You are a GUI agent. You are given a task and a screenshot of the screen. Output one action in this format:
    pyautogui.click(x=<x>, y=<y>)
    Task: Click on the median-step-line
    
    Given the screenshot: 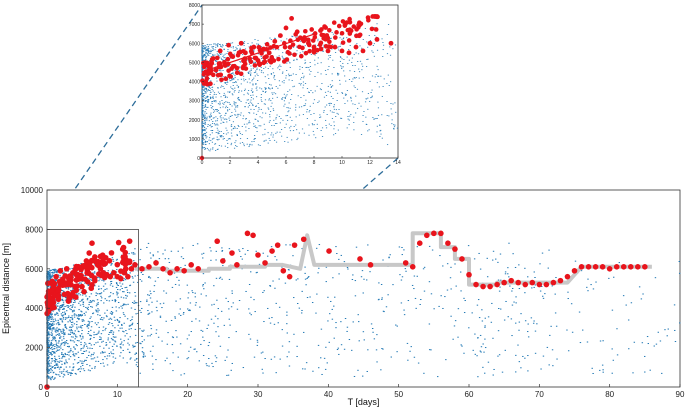 What is the action you would take?
    pyautogui.click(x=393, y=259)
    